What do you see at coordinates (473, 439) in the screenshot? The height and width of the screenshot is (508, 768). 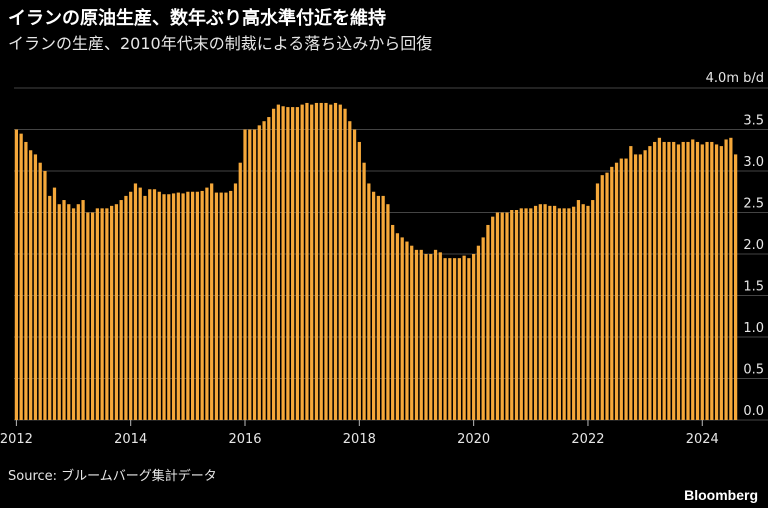 I see `x-tick-label: 2020` at bounding box center [473, 439].